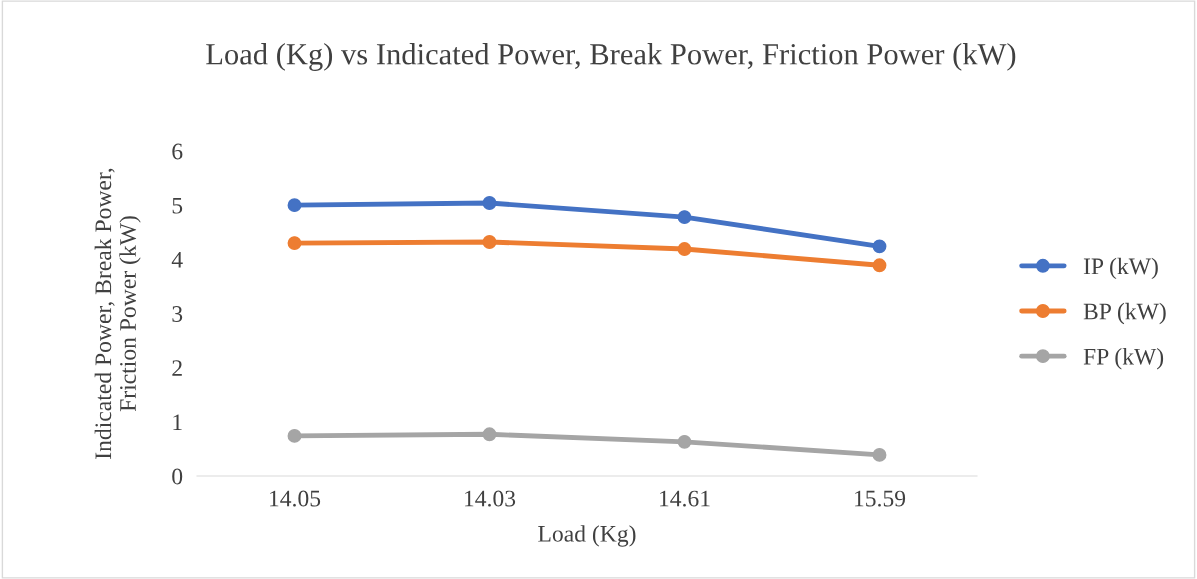 The image size is (1197, 579). Describe the element at coordinates (1124, 313) in the screenshot. I see `legend-label: BP (kW)` at that location.